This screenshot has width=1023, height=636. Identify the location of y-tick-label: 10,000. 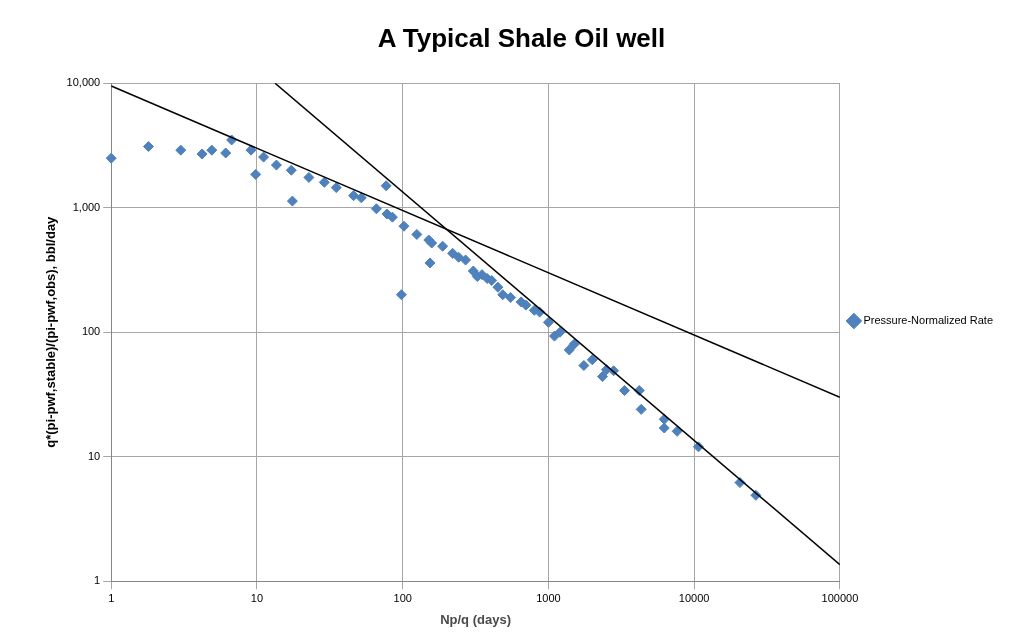
(83, 82).